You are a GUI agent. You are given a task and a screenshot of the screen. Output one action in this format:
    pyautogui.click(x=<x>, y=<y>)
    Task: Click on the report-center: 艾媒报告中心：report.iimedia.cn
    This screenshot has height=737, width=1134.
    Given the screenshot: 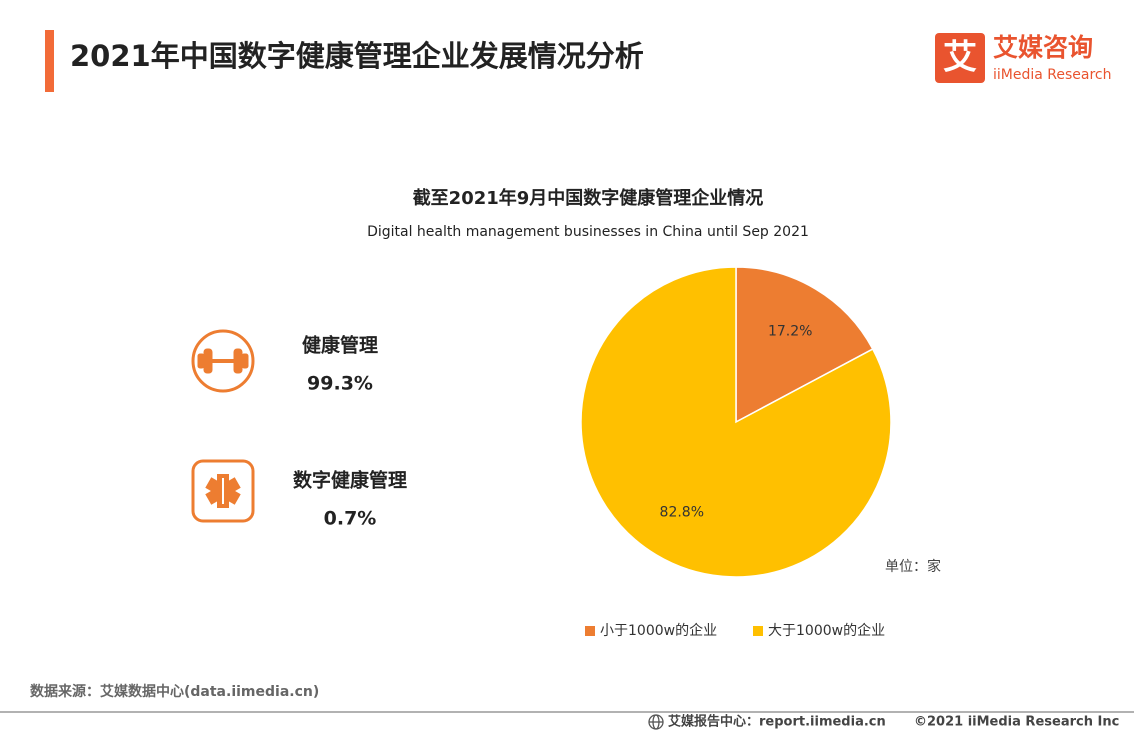 What is the action you would take?
    pyautogui.click(x=777, y=722)
    